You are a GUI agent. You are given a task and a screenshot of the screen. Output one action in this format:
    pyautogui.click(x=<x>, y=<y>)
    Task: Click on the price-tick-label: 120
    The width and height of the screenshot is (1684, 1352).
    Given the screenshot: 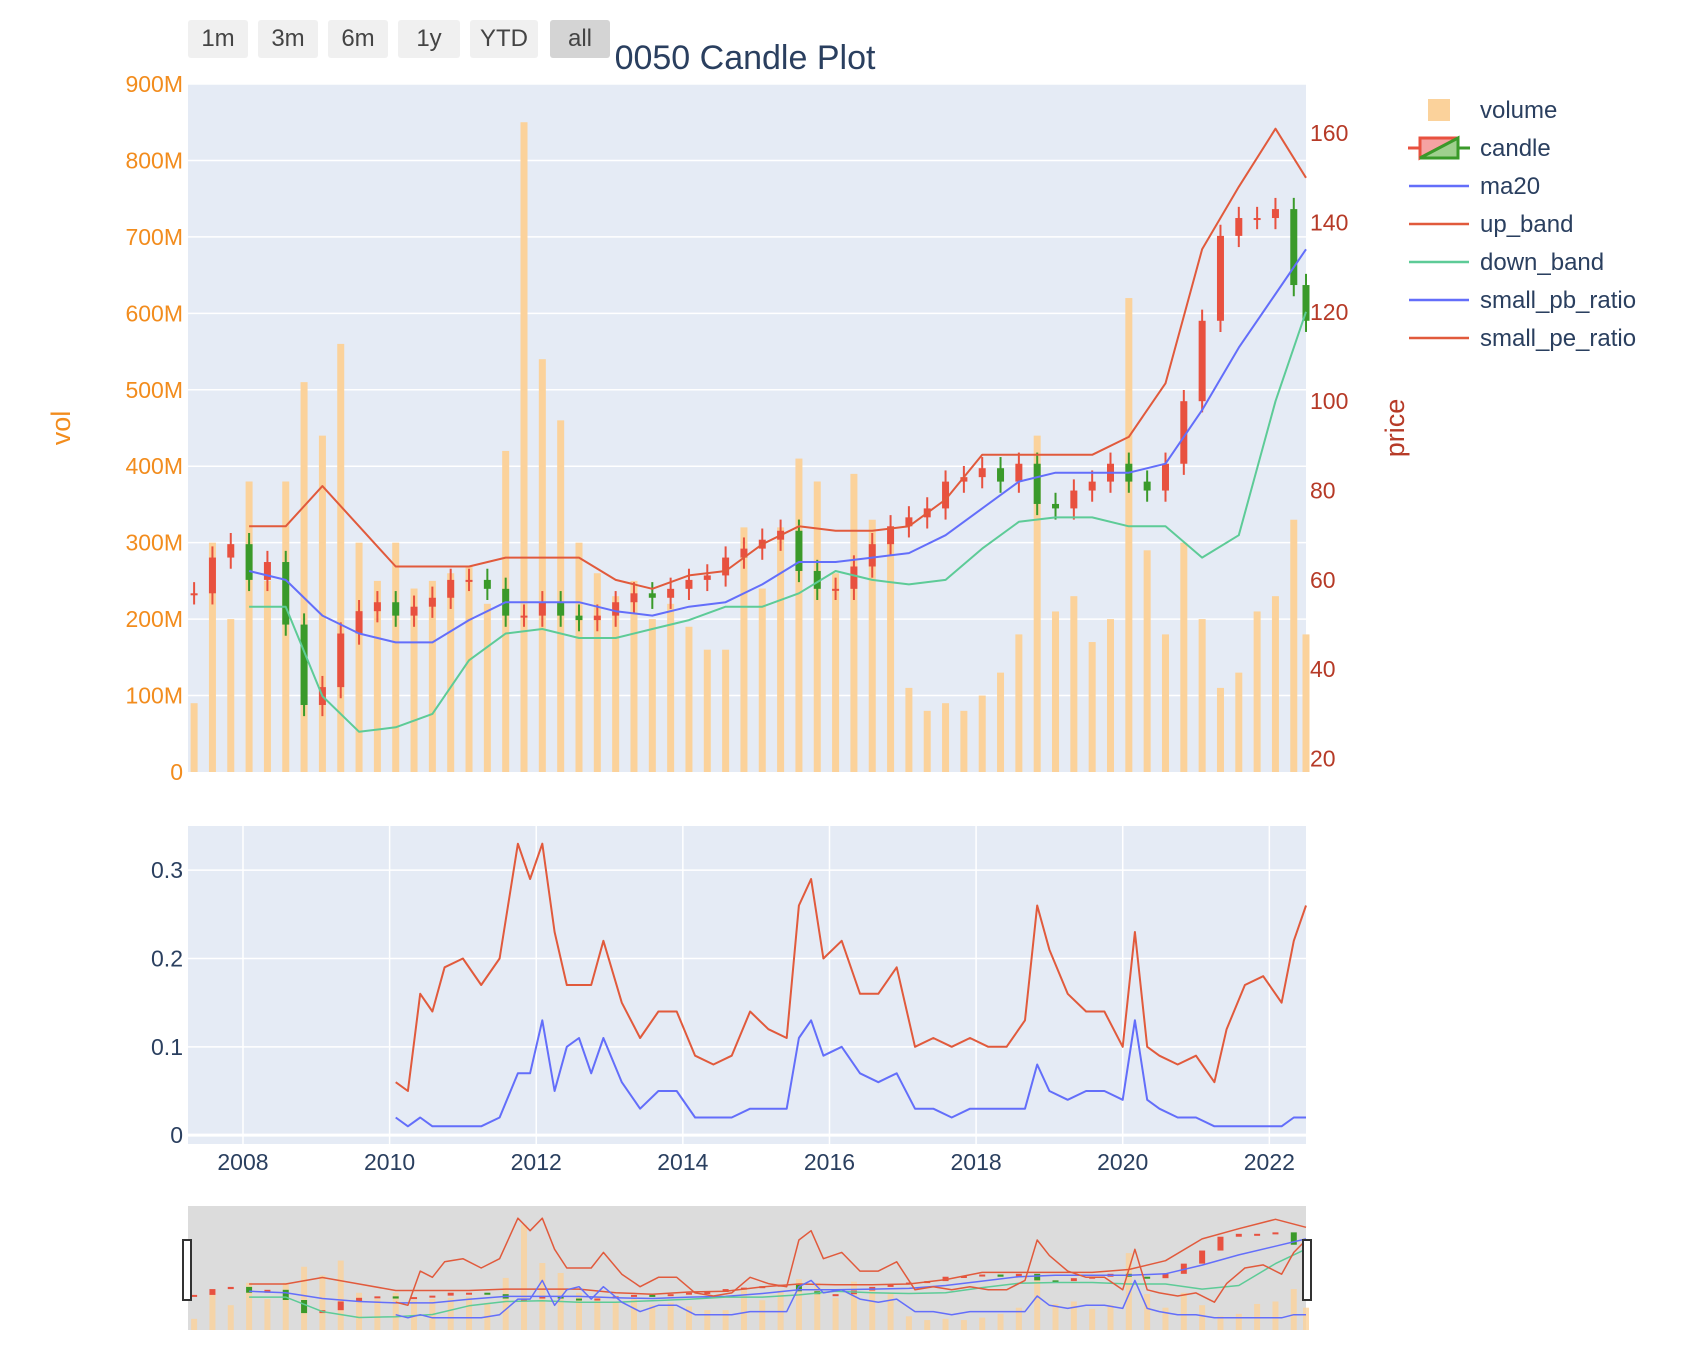 What is the action you would take?
    pyautogui.click(x=1329, y=312)
    